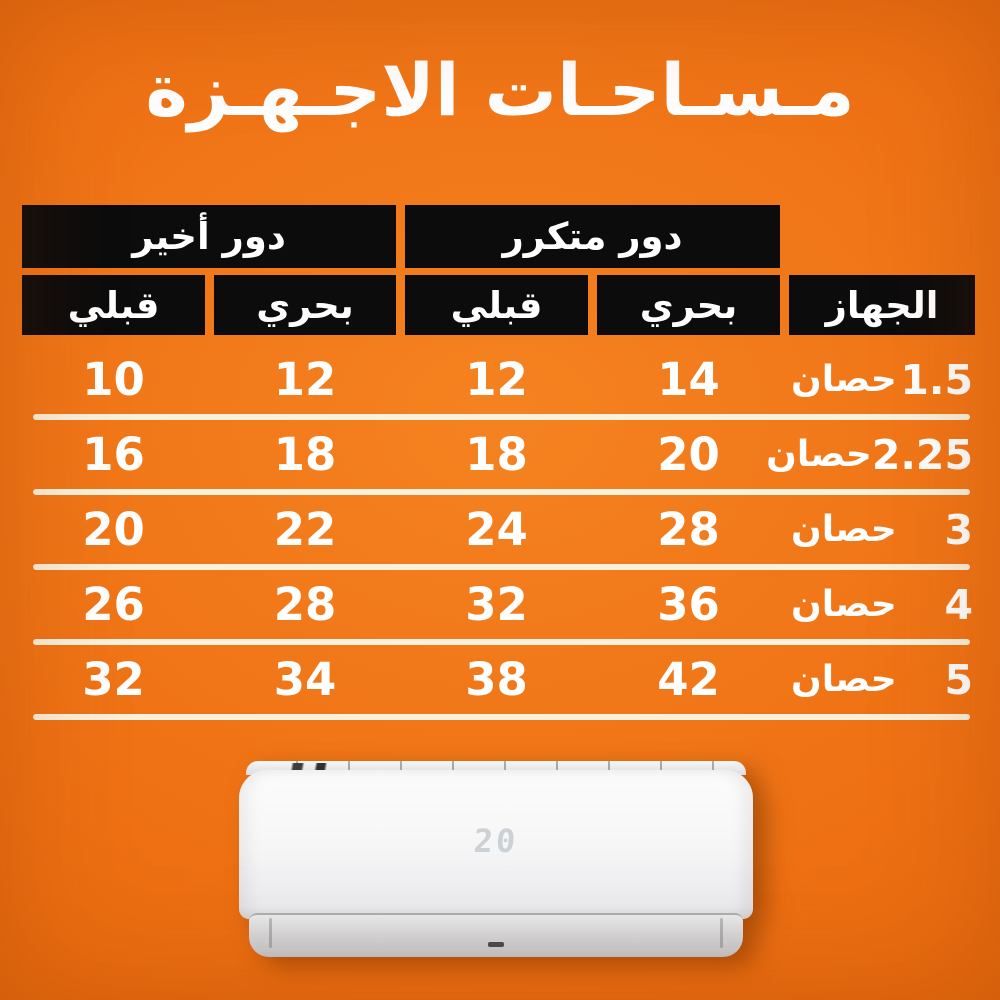 This screenshot has width=1000, height=1000. Describe the element at coordinates (305, 454) in the screenshot. I see `cell-last-bahari: 18` at that location.